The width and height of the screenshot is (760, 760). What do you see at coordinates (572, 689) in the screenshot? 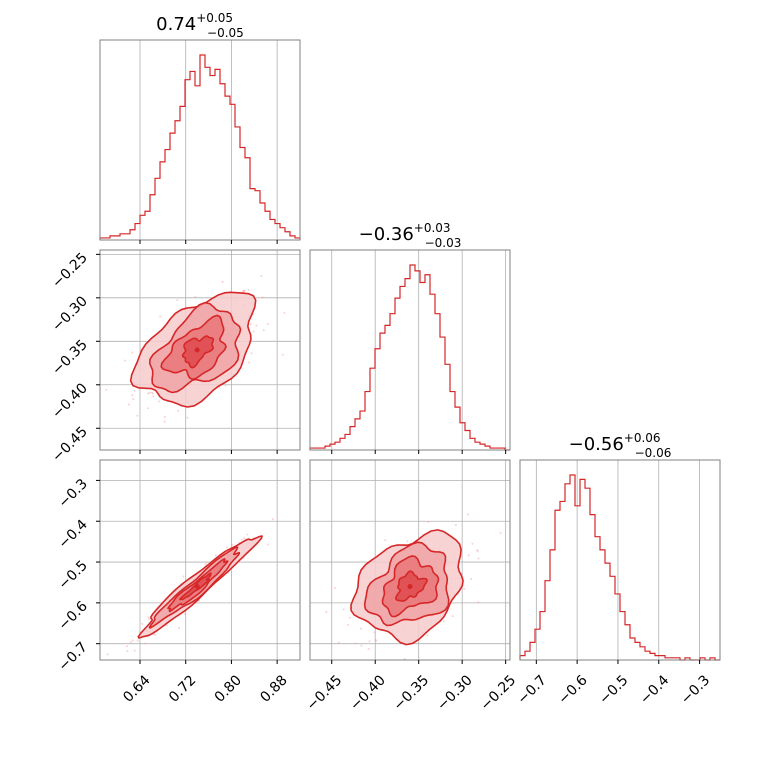
I see `x-tick-label: −0.6` at bounding box center [572, 689].